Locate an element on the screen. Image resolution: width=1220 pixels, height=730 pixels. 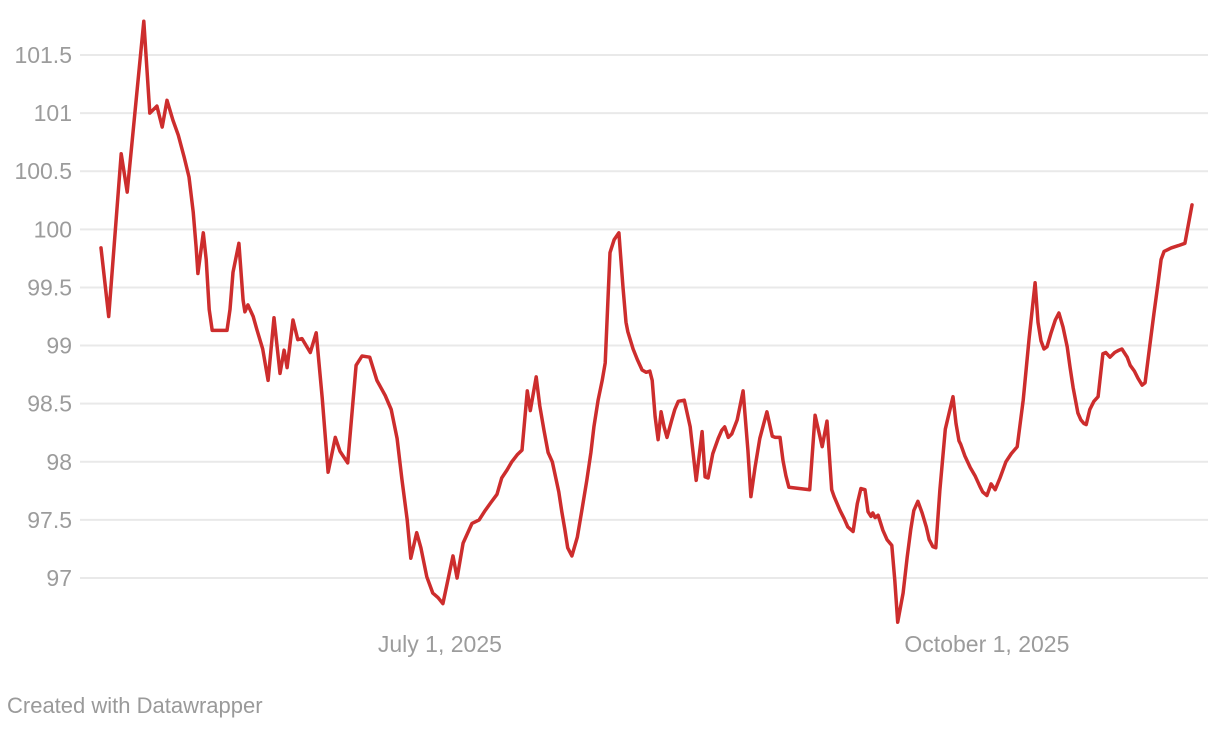
x-tick-label: October 1, 2025 is located at coordinates (986, 644).